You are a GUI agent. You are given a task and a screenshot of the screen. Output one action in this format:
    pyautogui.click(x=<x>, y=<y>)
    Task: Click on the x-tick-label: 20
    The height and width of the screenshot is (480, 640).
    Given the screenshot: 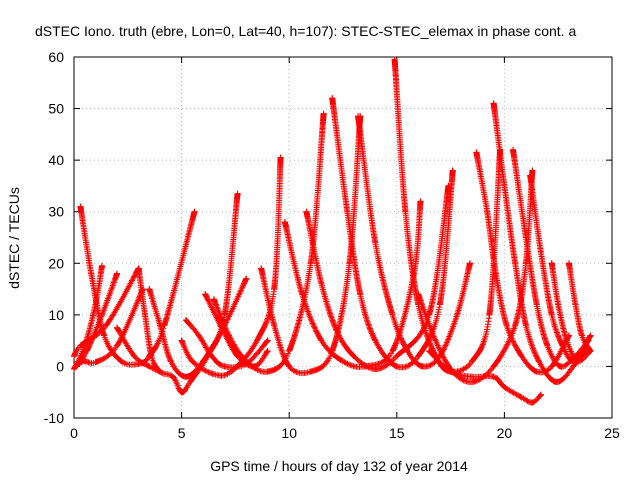 What is the action you would take?
    pyautogui.click(x=505, y=433)
    